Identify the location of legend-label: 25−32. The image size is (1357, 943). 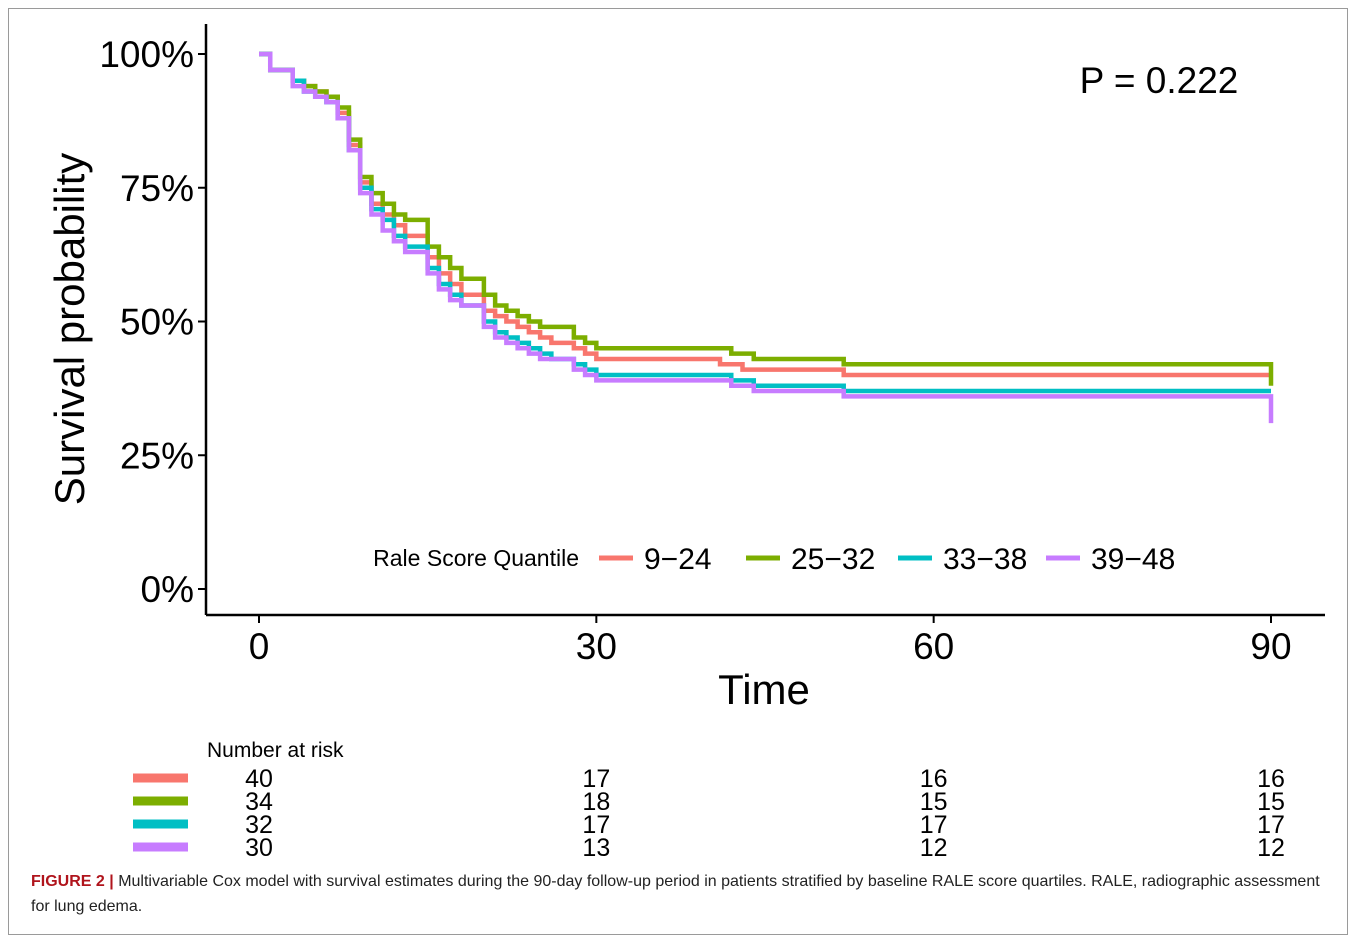
(833, 559).